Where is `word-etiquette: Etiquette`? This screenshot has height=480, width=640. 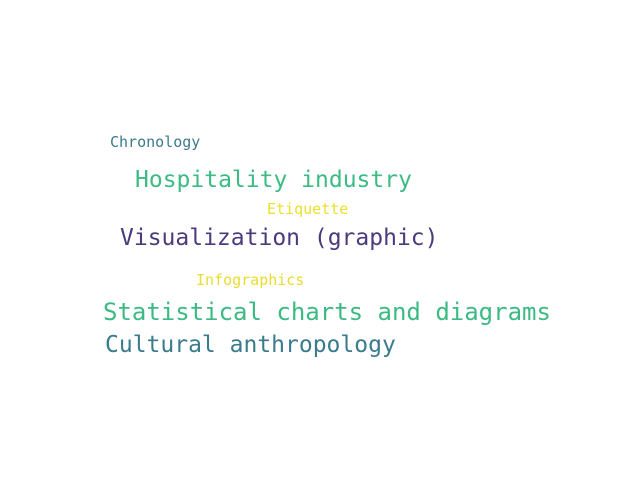 word-etiquette: Etiquette is located at coordinates (308, 209).